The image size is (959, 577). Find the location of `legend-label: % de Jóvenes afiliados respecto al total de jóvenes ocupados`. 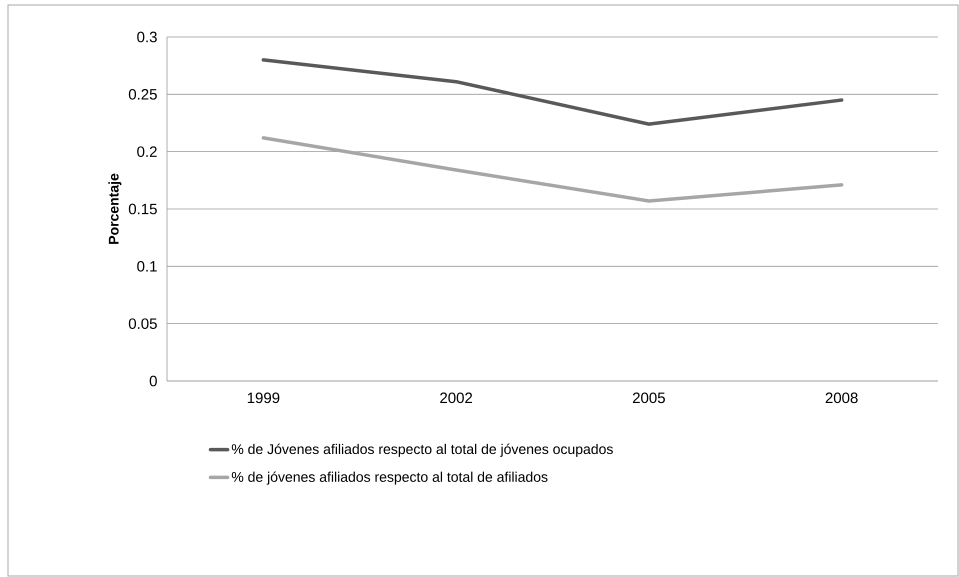

legend-label: % de Jóvenes afiliados respecto al total de jóvenes ocupados is located at coordinates (422, 450).